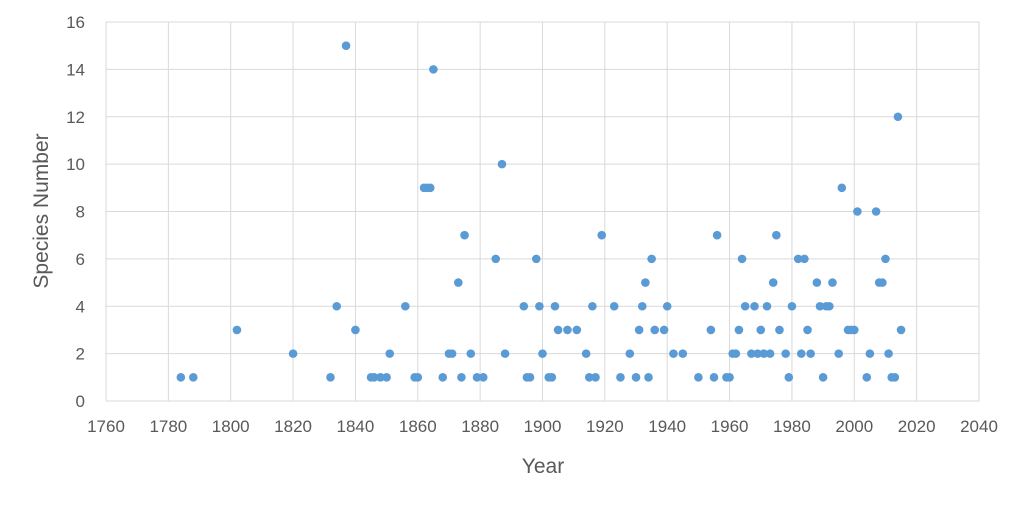 This screenshot has height=506, width=1024. I want to click on x-tick-label: 1880, so click(480, 426).